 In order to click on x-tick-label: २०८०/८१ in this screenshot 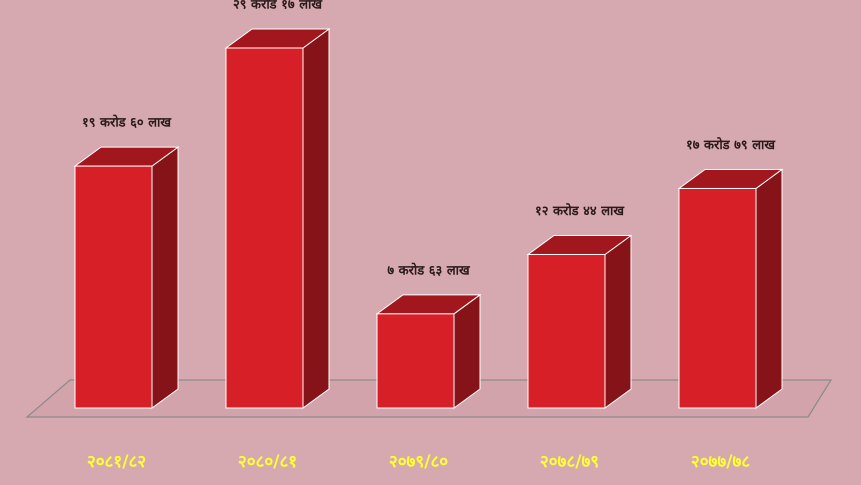, I will do `click(267, 462)`.